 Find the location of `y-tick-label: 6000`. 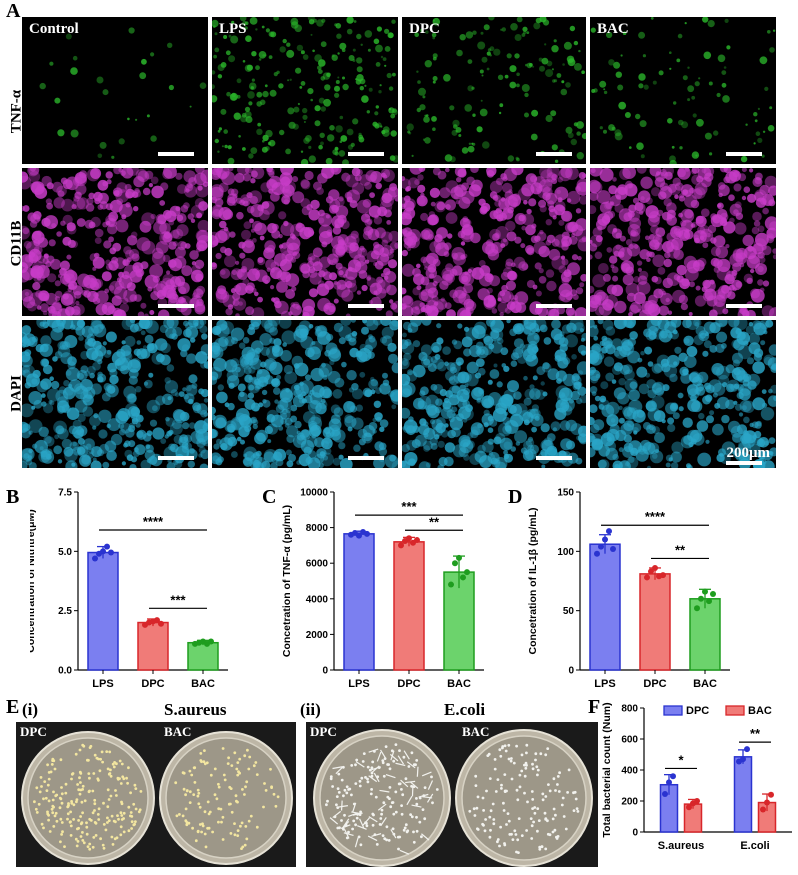

y-tick-label: 6000 is located at coordinates (317, 564).